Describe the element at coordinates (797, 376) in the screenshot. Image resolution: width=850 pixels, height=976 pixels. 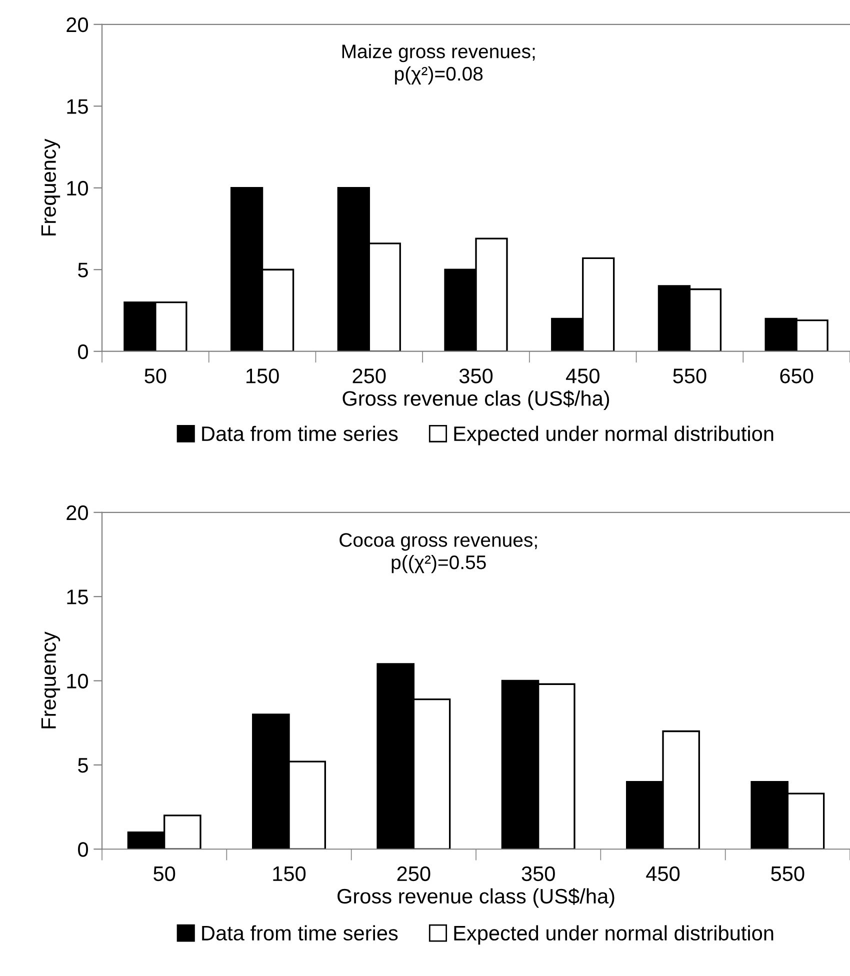
I see `x-tick-label: 650` at that location.